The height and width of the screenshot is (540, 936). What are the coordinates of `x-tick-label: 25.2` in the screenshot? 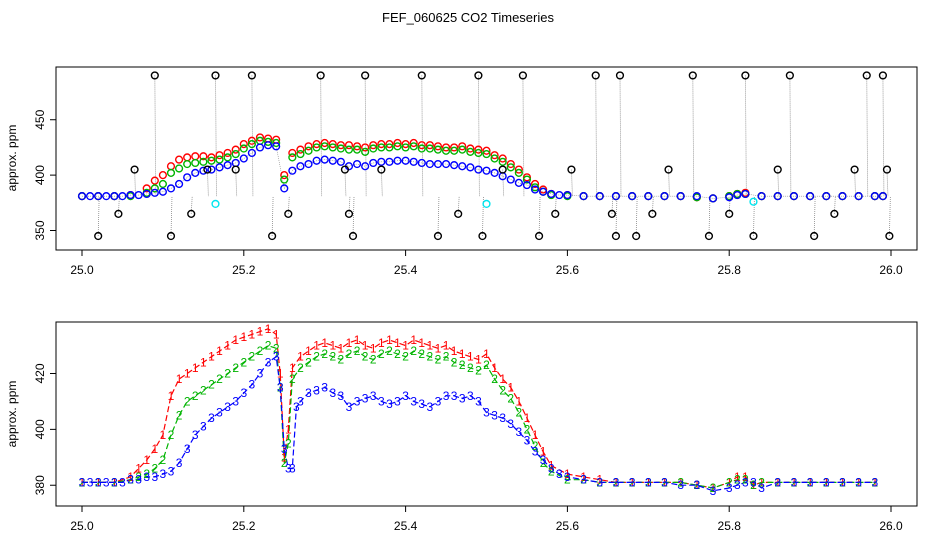 It's located at (244, 526).